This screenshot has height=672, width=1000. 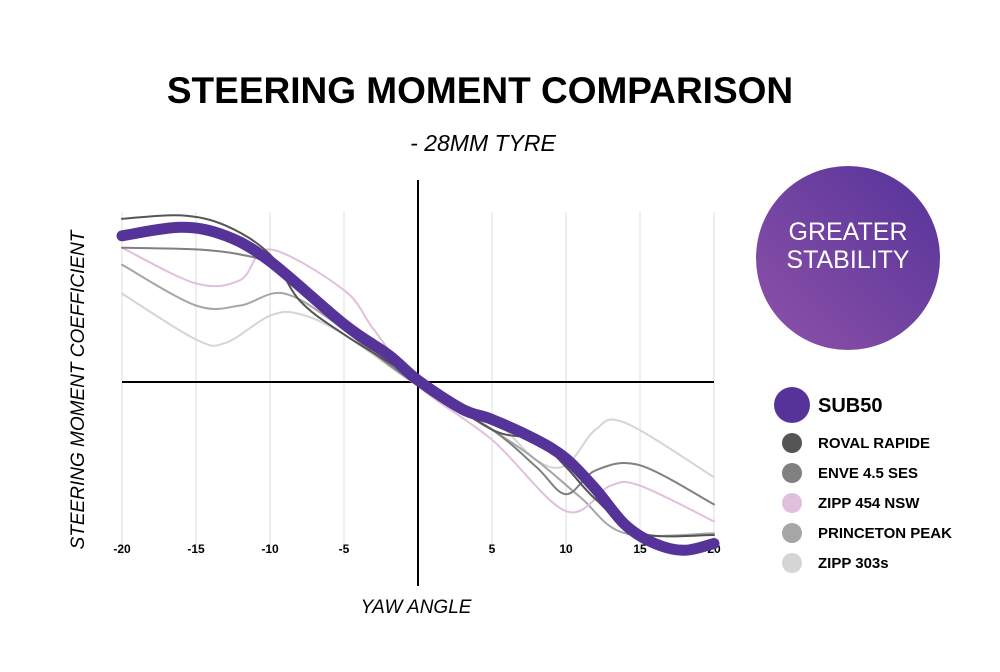 I want to click on badge-circle, so click(x=848, y=258).